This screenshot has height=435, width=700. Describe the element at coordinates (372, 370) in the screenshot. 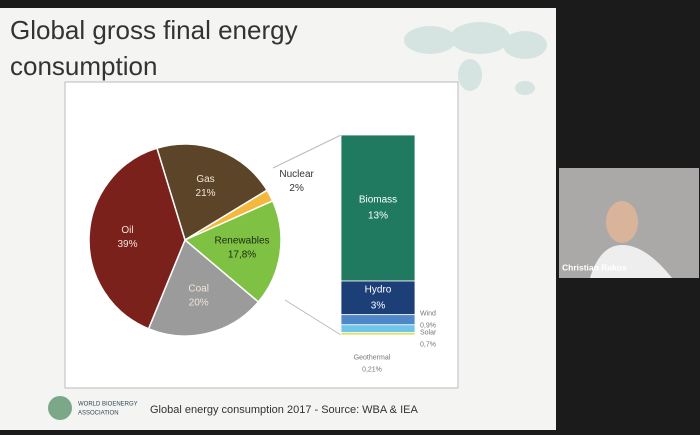

I see `segment-value: 0,21%` at that location.